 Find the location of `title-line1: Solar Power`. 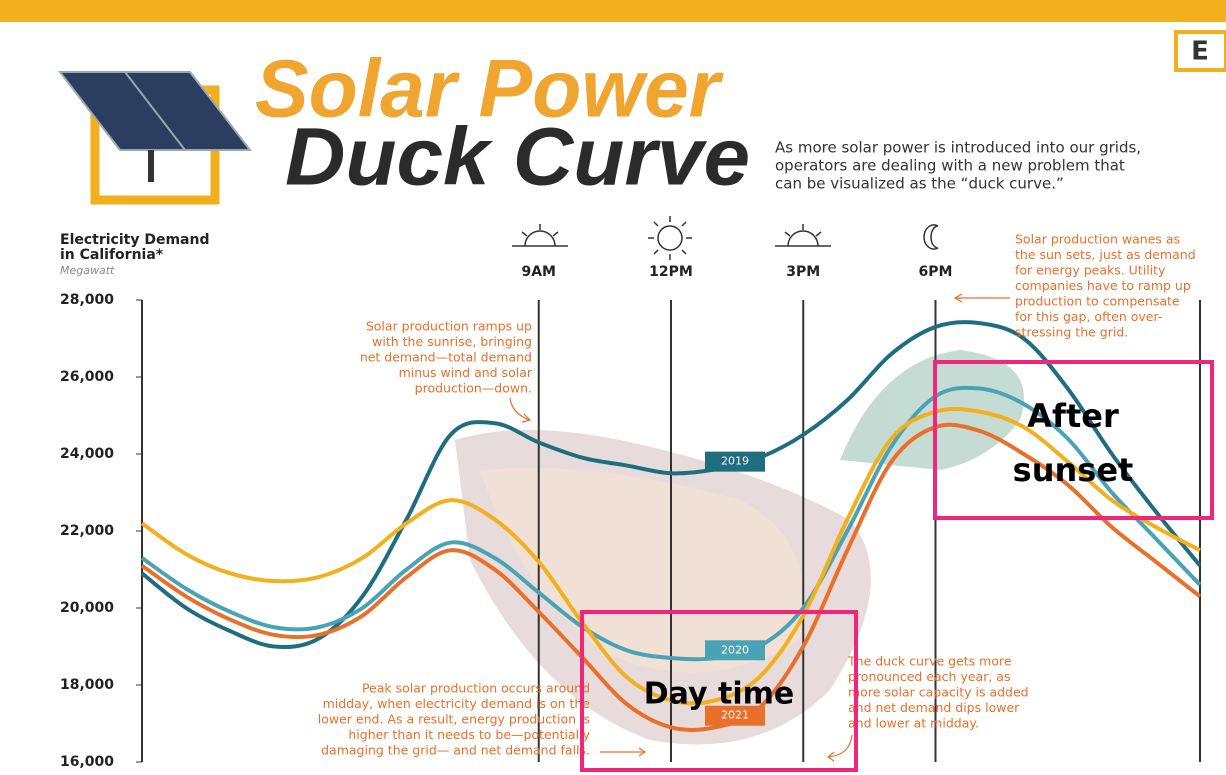

title-line1: Solar Power is located at coordinates (489, 89).